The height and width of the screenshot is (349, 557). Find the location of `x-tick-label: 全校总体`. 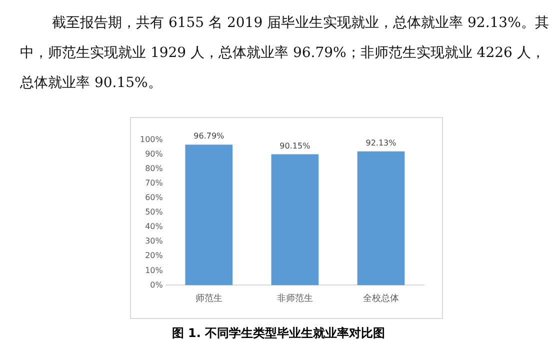

x-tick-label: 全校总体 is located at coordinates (380, 298).